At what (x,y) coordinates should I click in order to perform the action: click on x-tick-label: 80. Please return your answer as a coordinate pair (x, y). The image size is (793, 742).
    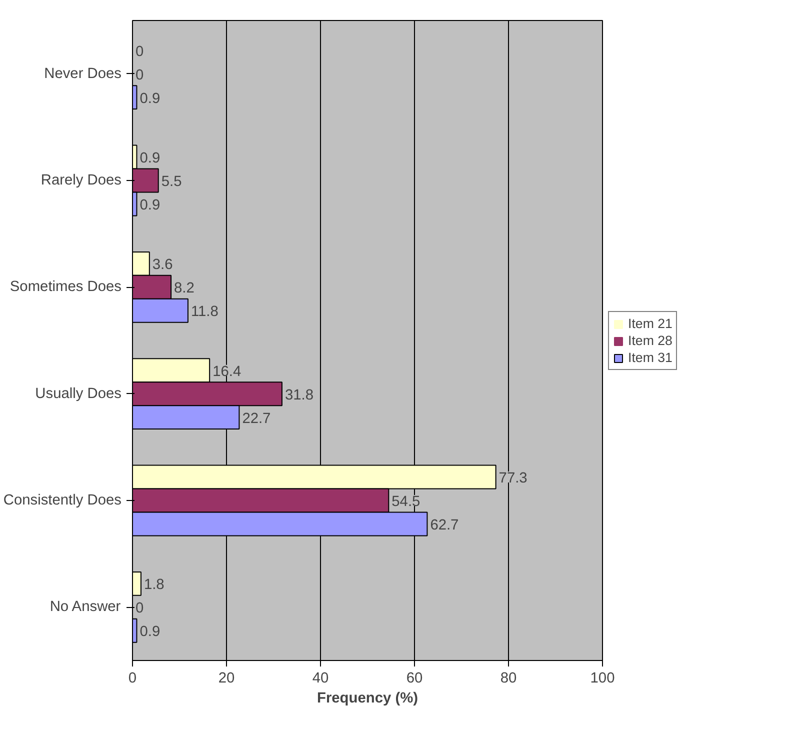
    Looking at the image, I should click on (508, 678).